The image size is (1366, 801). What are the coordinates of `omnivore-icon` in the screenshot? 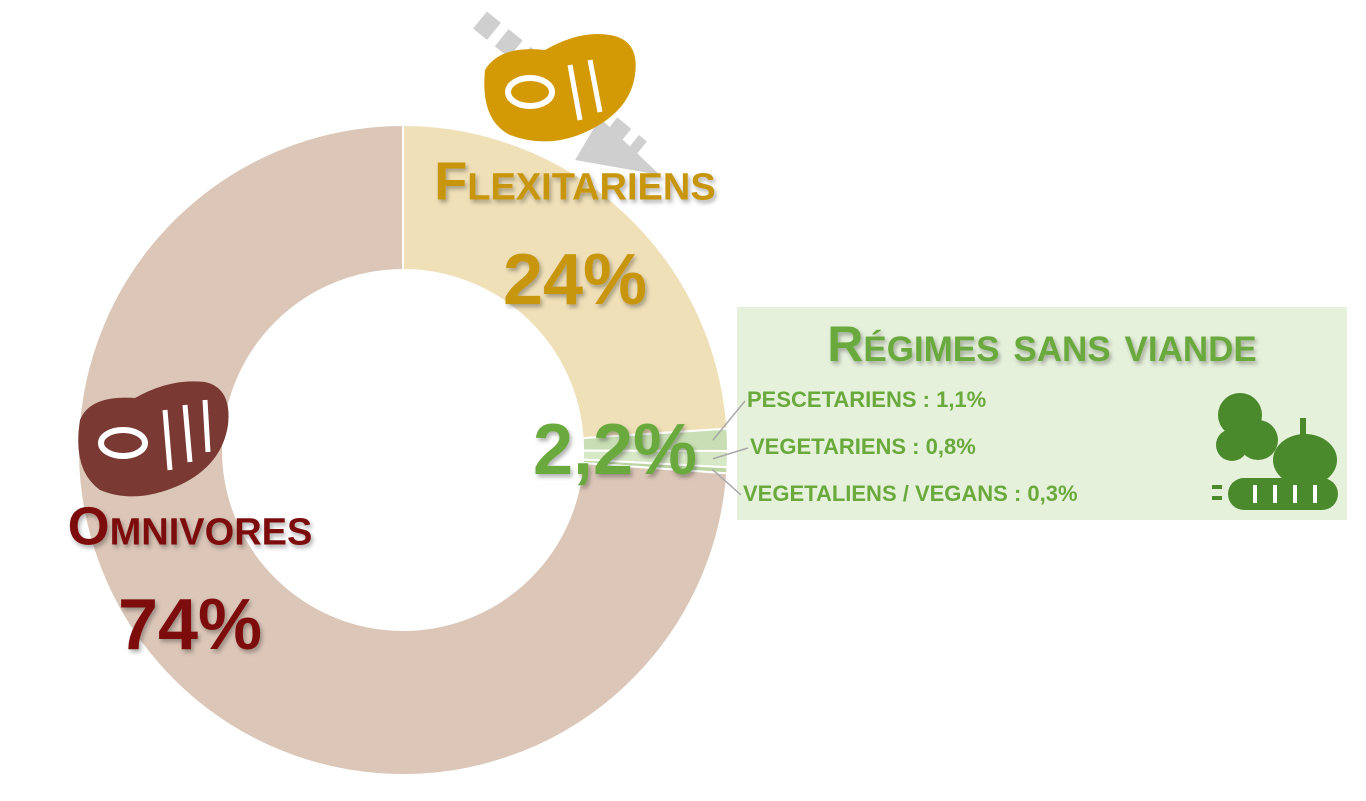 It's located at (153, 439).